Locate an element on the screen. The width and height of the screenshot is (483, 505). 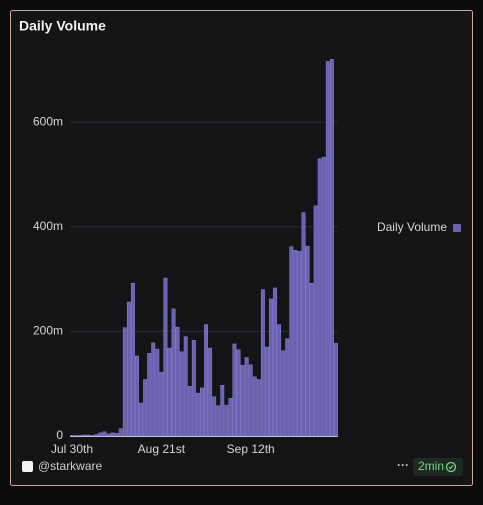
y-tick-label: 600m is located at coordinates (48, 121).